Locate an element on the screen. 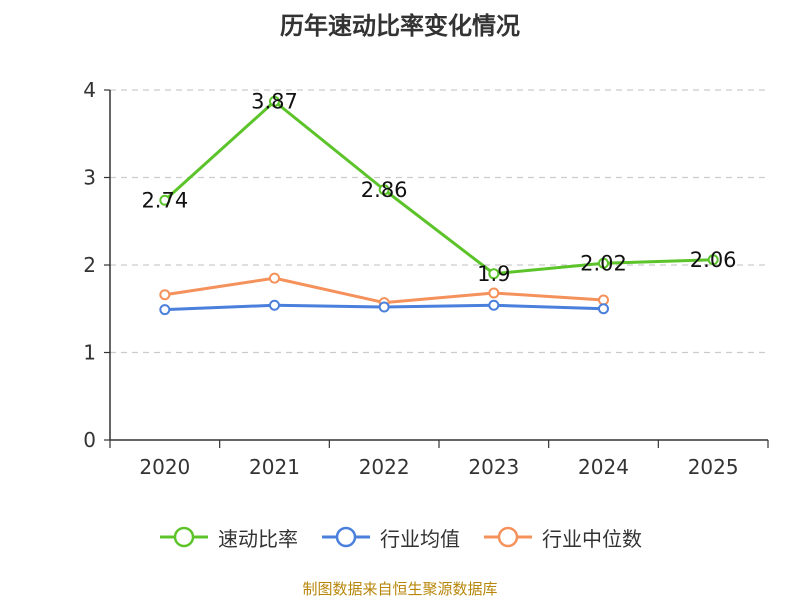  source-note: 制图数据来自恒生聚源数据库 is located at coordinates (400, 589).